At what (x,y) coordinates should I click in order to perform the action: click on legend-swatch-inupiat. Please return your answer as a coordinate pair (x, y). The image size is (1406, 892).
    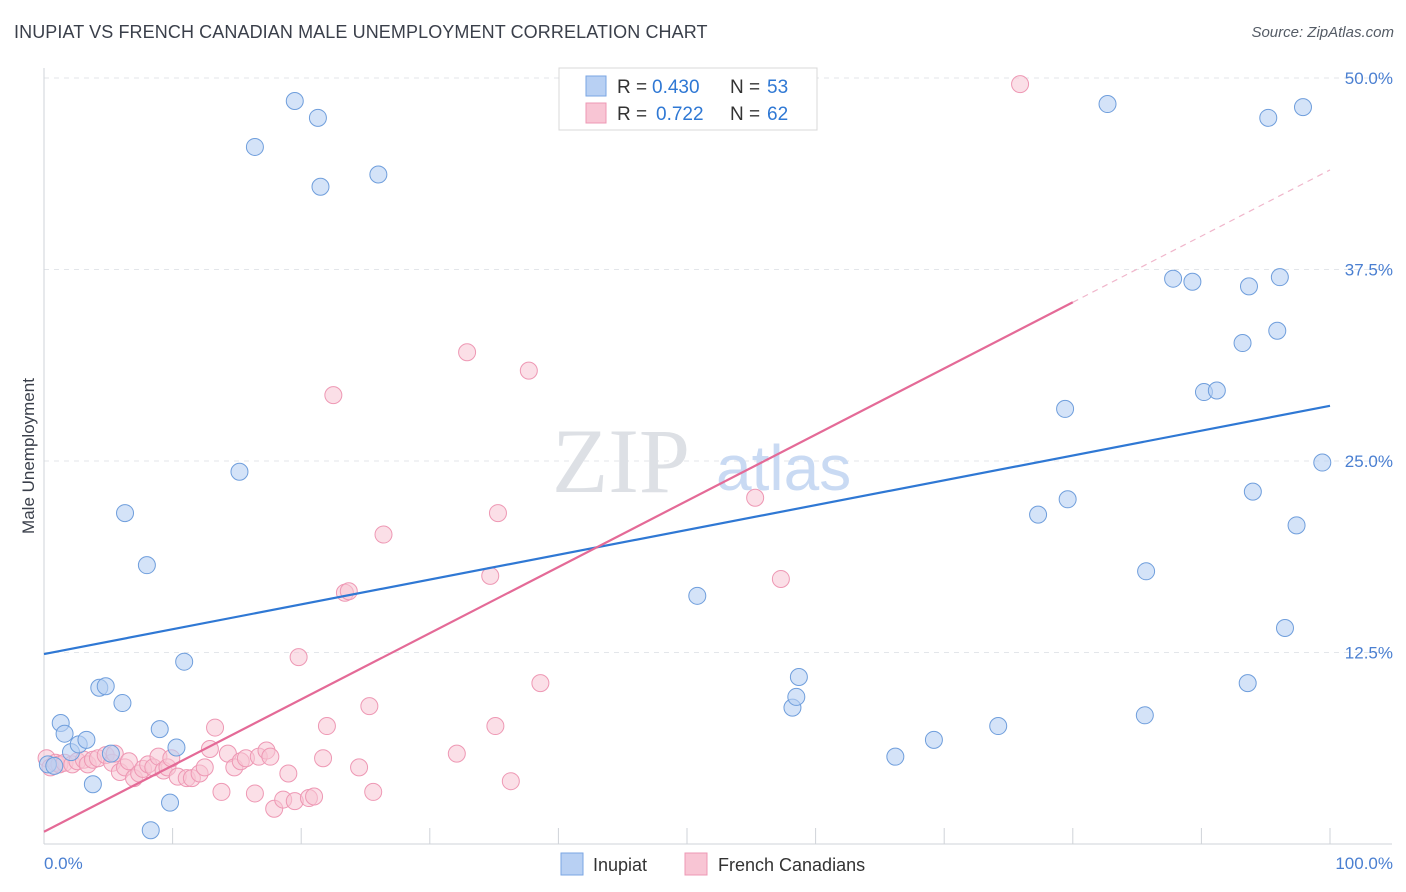
    Looking at the image, I should click on (596, 86).